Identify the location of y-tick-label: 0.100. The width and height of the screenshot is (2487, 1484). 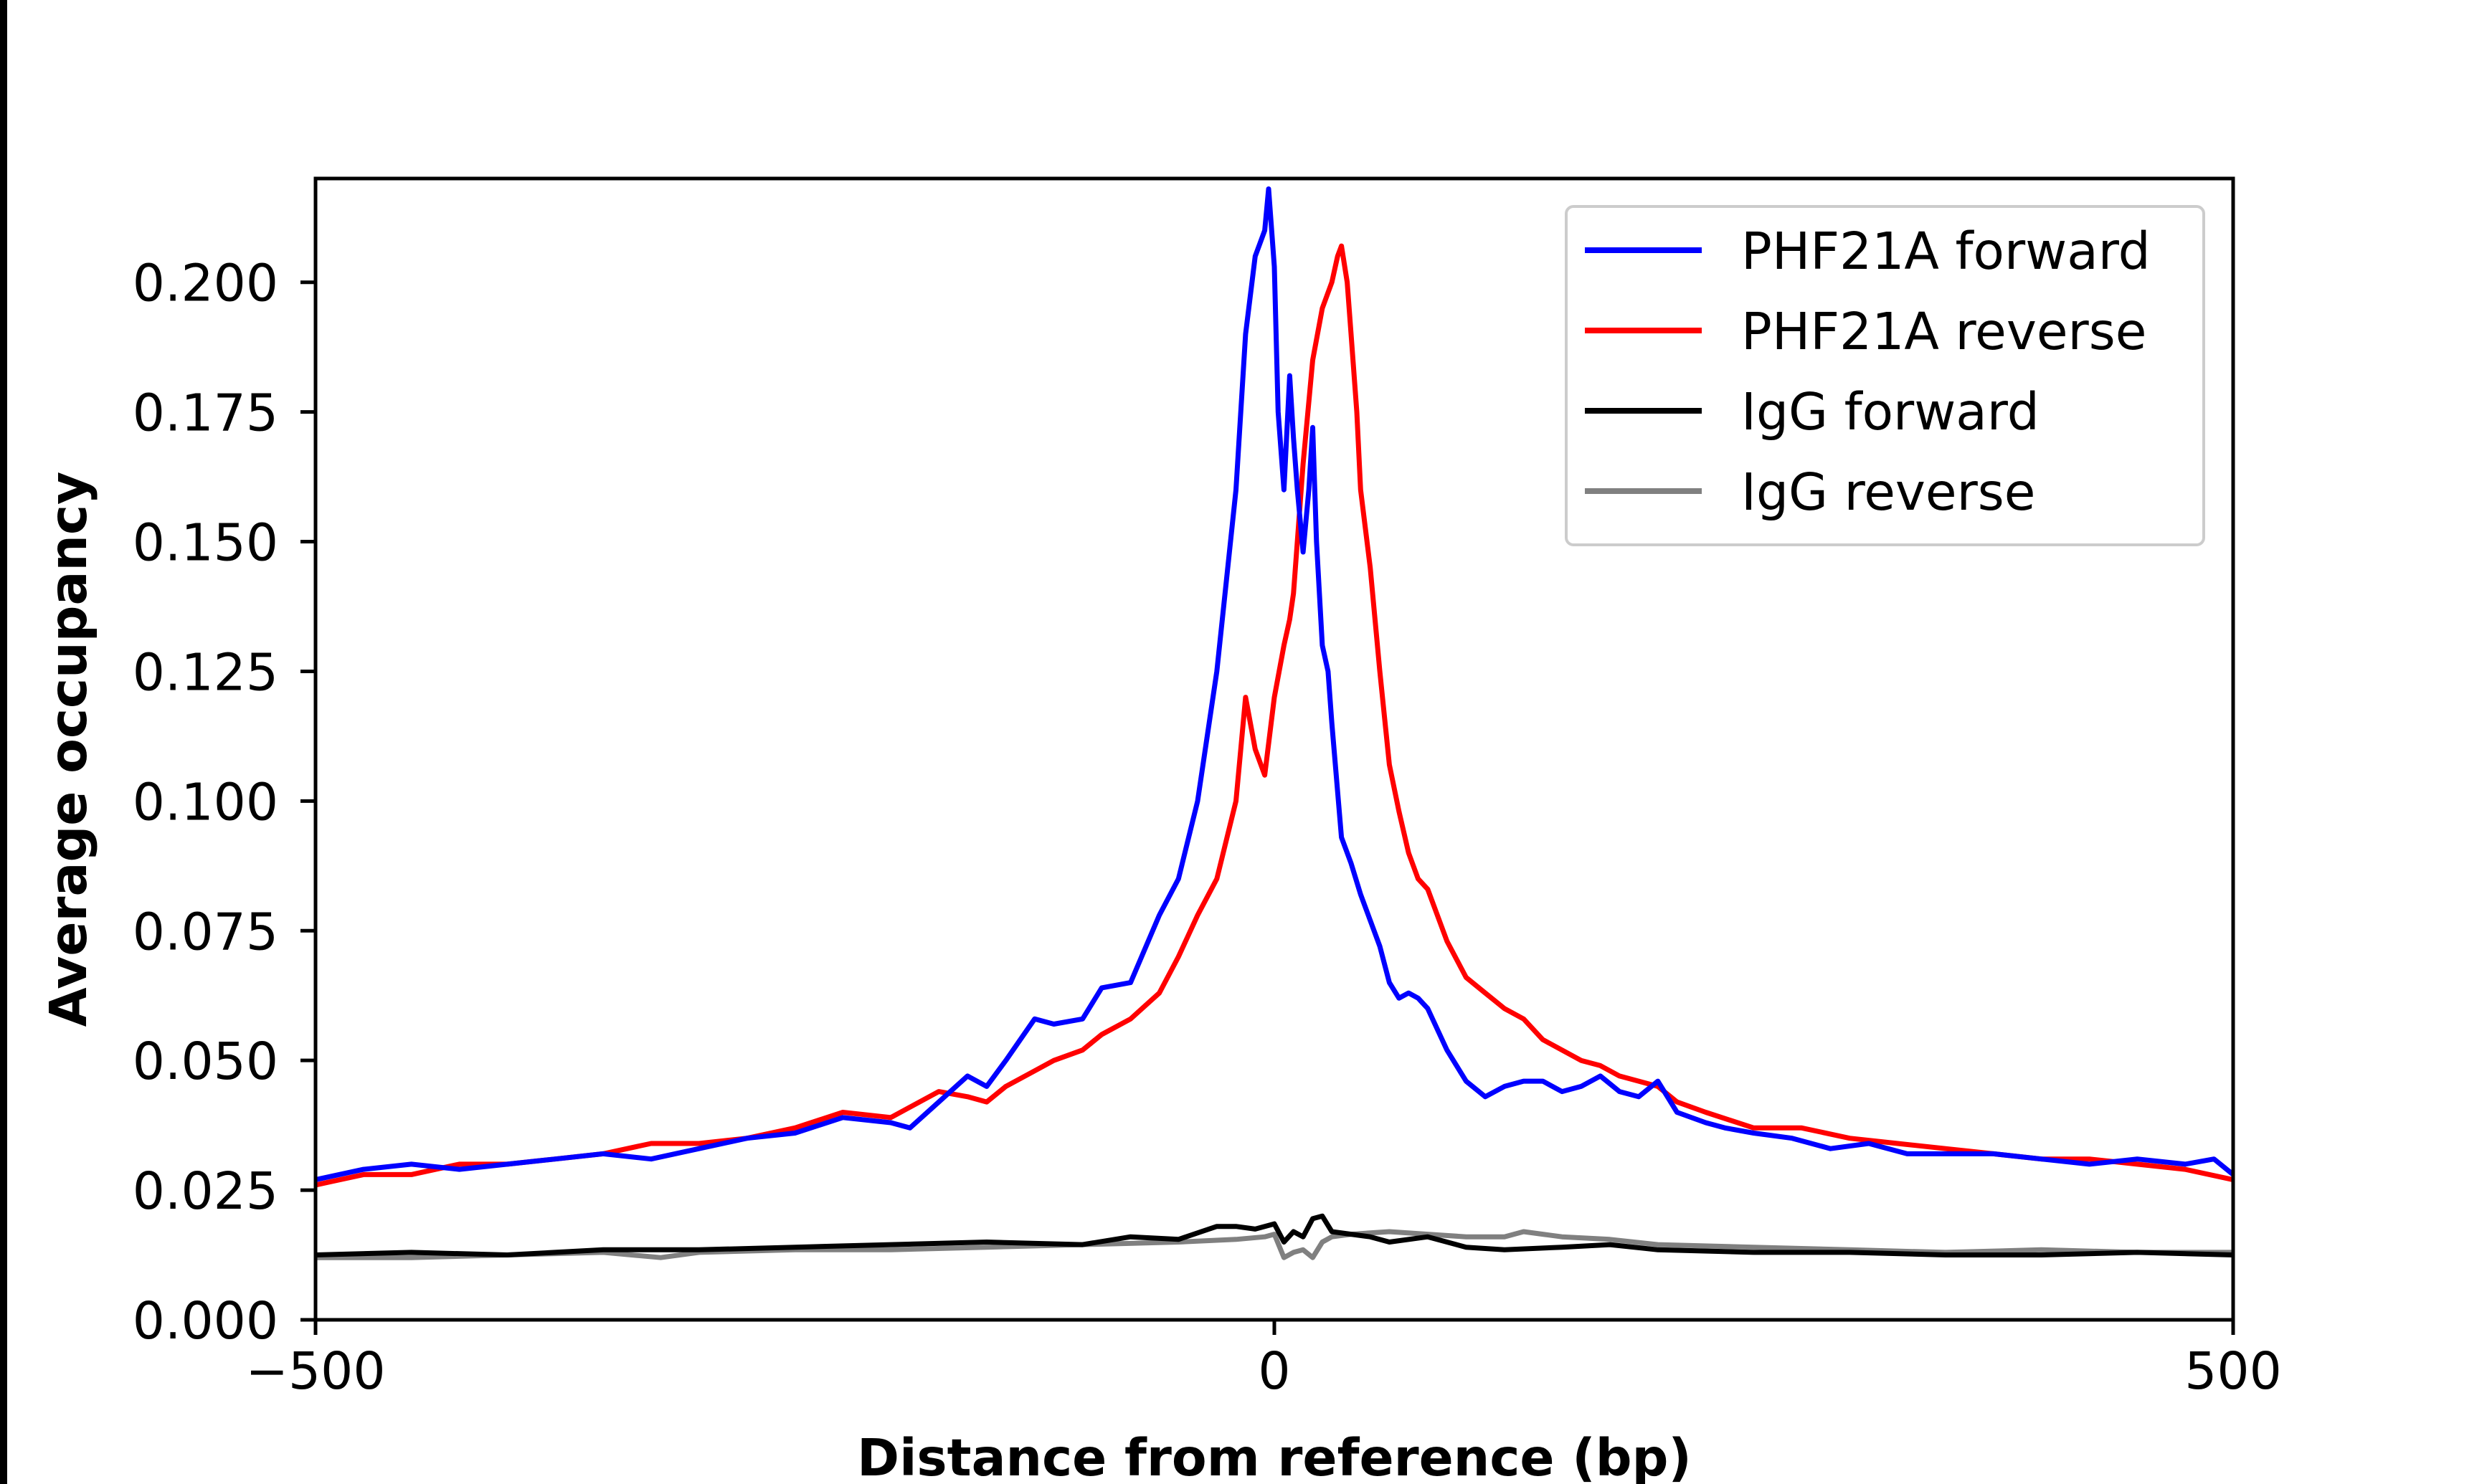
(206, 802).